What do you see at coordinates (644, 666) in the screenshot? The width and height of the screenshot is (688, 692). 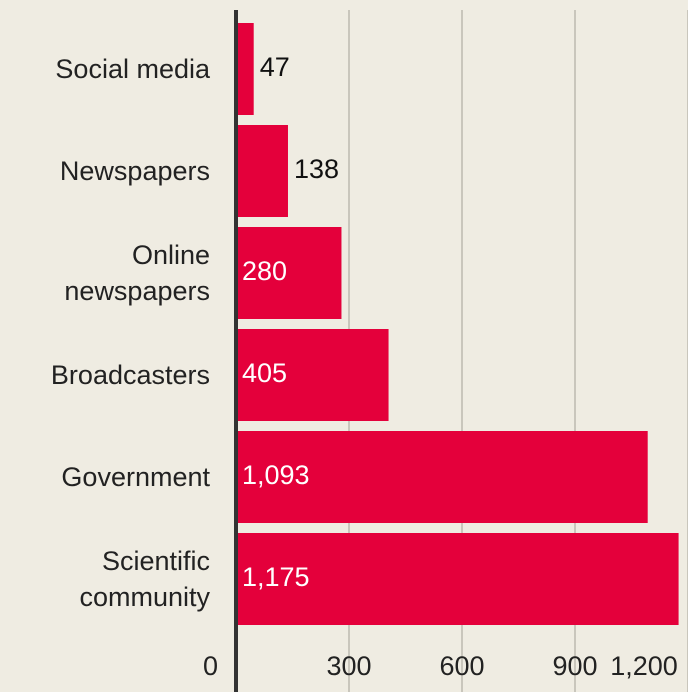 I see `x-tick-label: 1,200` at bounding box center [644, 666].